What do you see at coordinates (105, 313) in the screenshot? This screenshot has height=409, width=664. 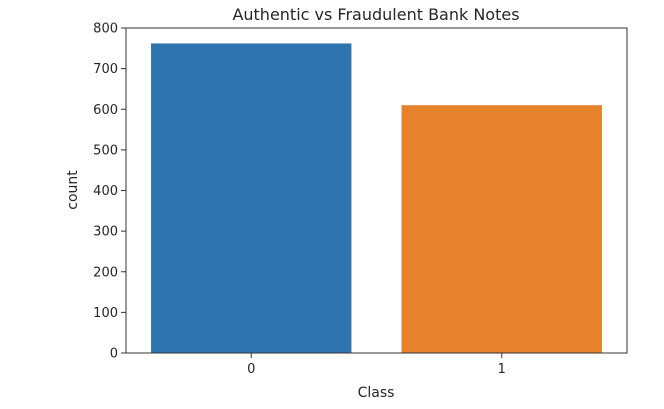 I see `y-tick-label: 100` at bounding box center [105, 313].